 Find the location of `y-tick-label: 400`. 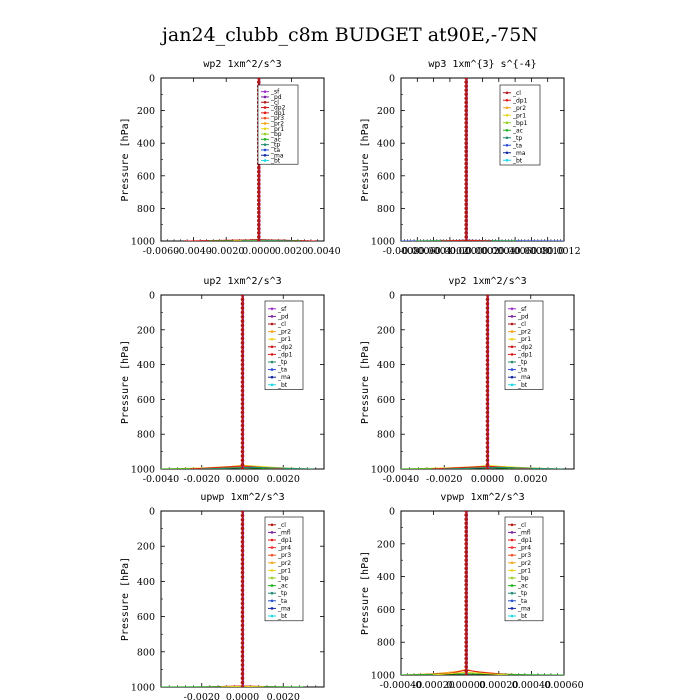

y-tick-label: 400 is located at coordinates (146, 144).